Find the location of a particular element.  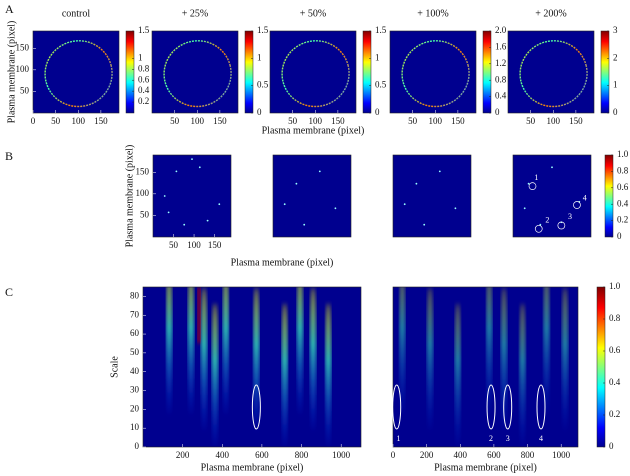

x-tick-label: 0 is located at coordinates (33, 121).